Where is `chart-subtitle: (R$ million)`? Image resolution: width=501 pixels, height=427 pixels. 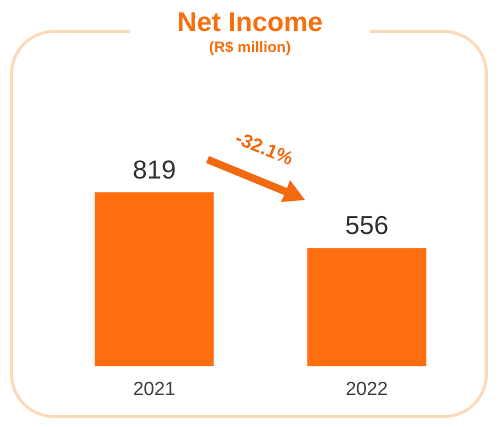
chart-subtitle: (R$ million) is located at coordinates (250, 48).